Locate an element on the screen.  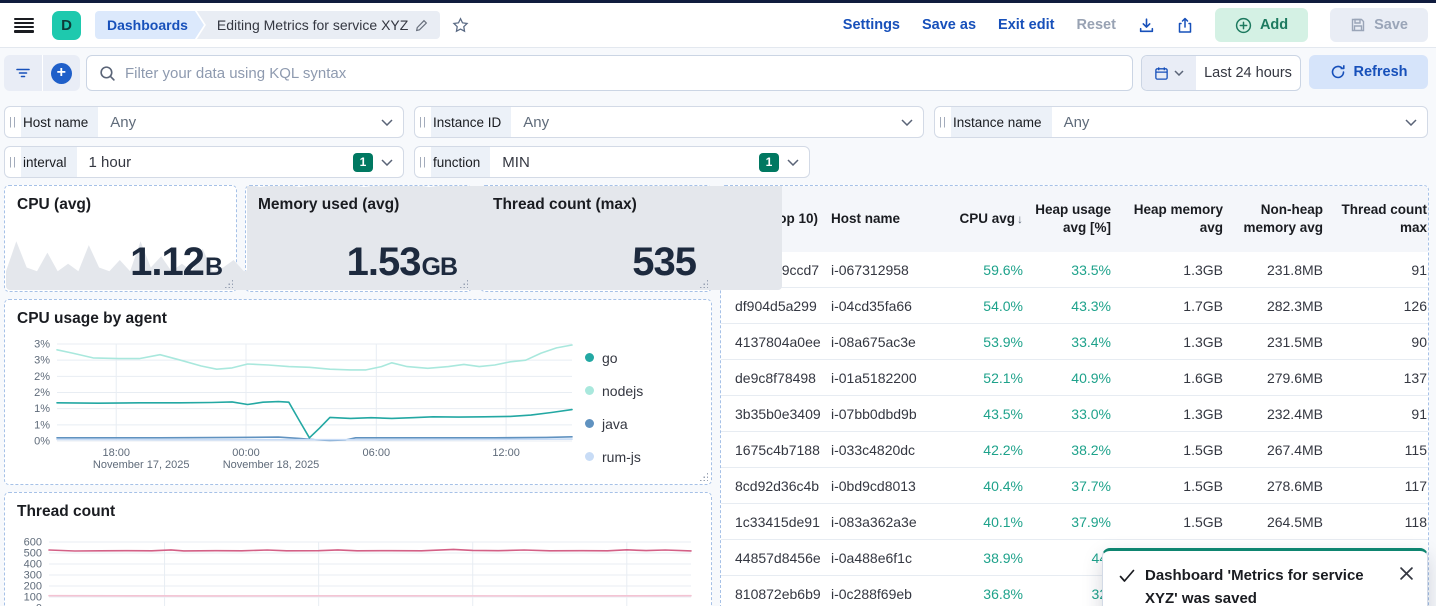
check-icon is located at coordinates (1127, 587).